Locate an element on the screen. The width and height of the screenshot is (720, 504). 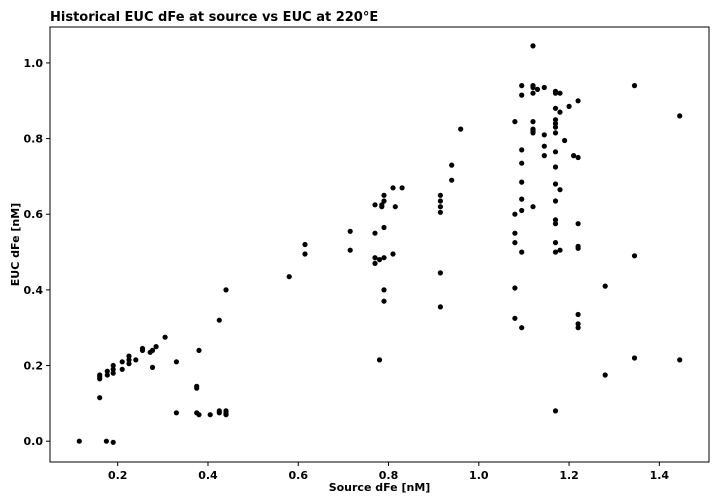
x-tick-label: 1.2 is located at coordinates (569, 475).